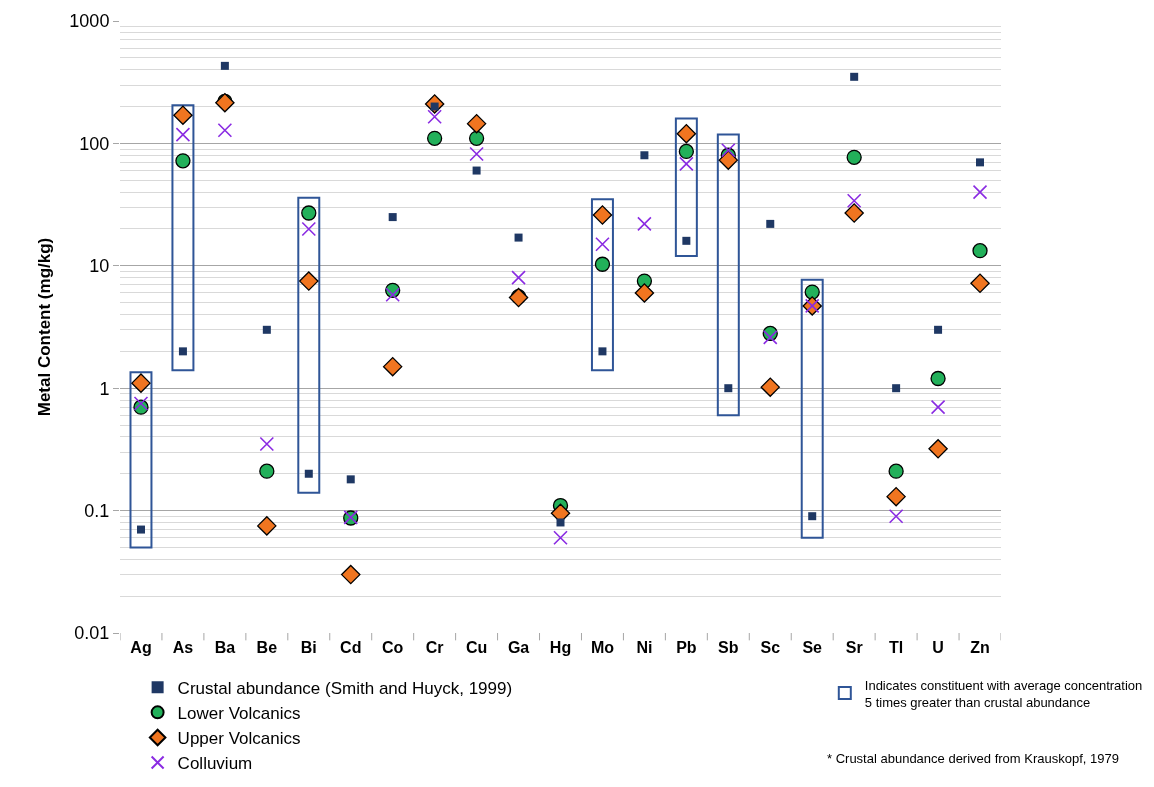 This screenshot has height=787, width=1154. I want to click on x-tick-label: Sr, so click(854, 648).